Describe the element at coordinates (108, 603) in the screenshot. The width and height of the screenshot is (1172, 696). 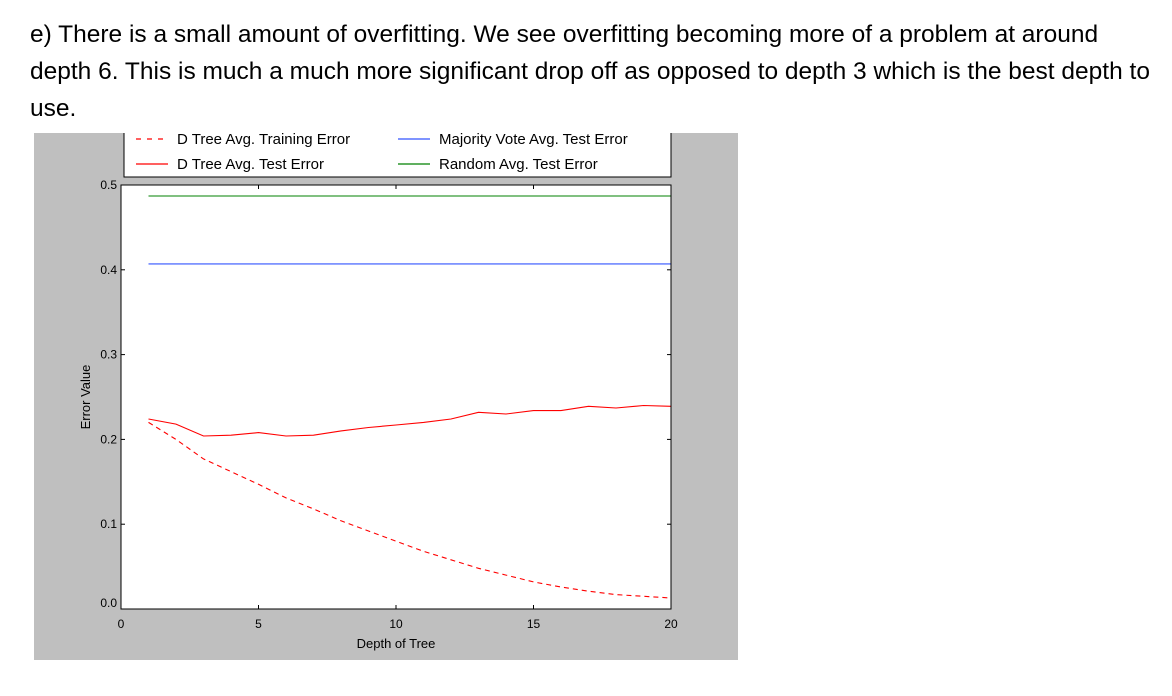
I see `y-tick-label: 0.0` at that location.